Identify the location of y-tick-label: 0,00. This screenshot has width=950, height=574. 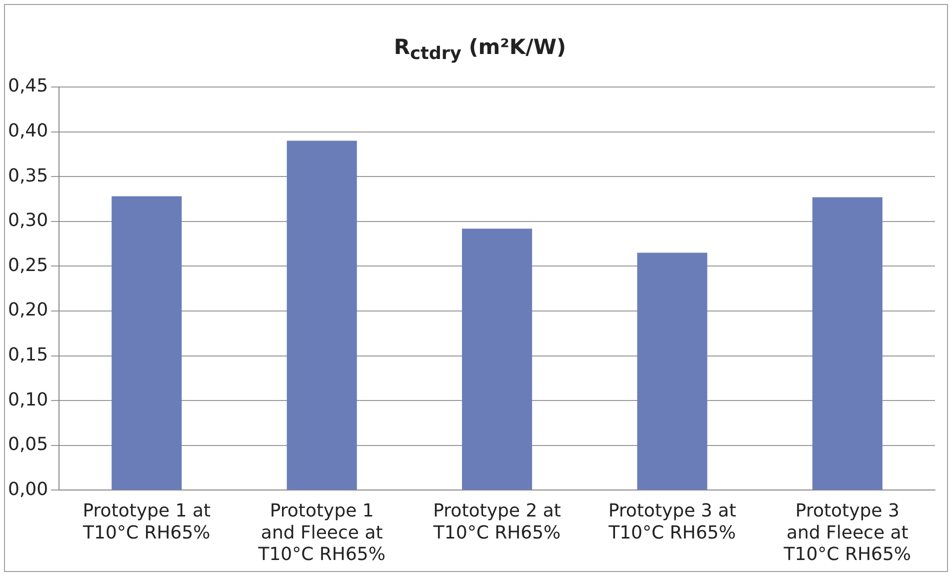
(28, 489).